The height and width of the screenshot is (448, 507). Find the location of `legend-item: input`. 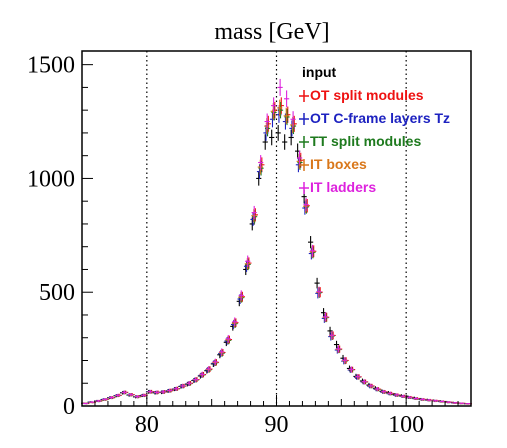

legend-item: input is located at coordinates (319, 72).